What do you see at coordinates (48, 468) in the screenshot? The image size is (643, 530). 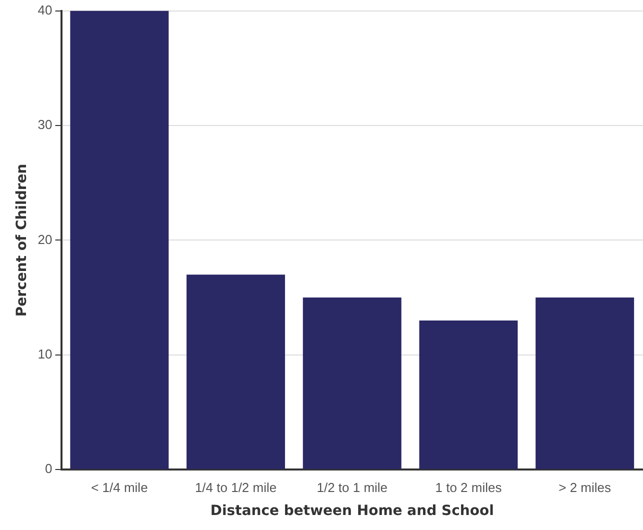 I see `y-tick-label: 0` at bounding box center [48, 468].